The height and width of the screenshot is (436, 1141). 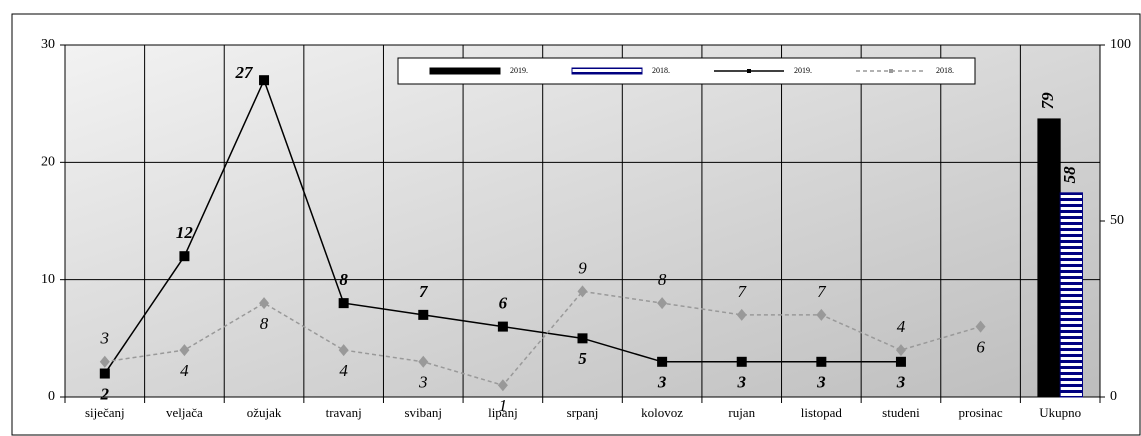 I want to click on x-tick-label: lipanj, so click(x=503, y=412).